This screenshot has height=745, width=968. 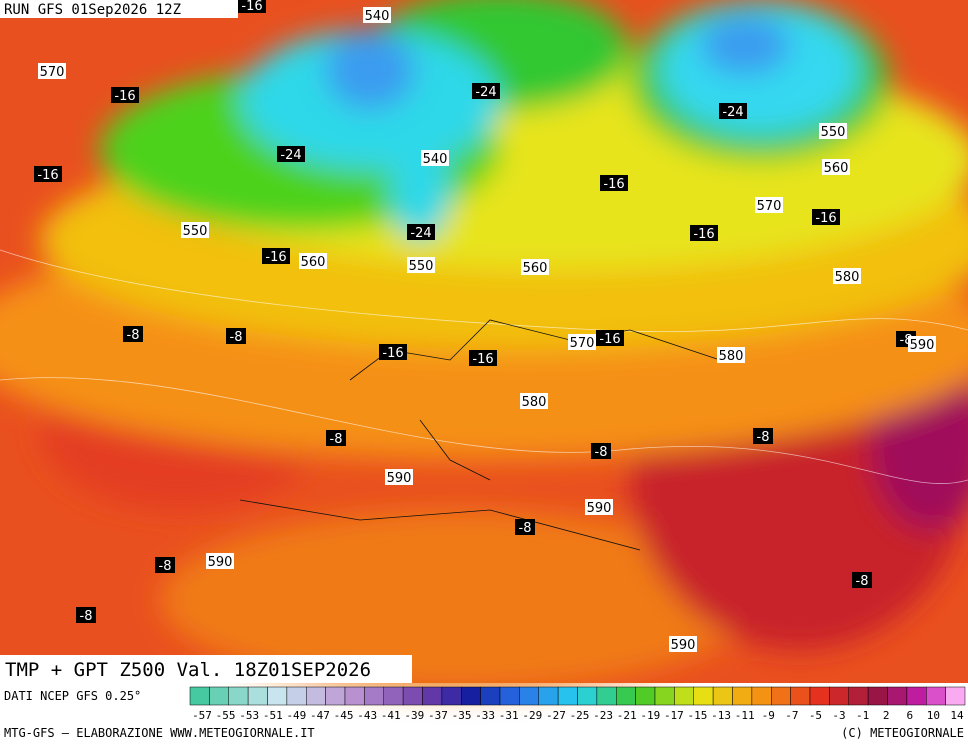 What do you see at coordinates (791, 715) in the screenshot?
I see `legend-label: -7` at bounding box center [791, 715].